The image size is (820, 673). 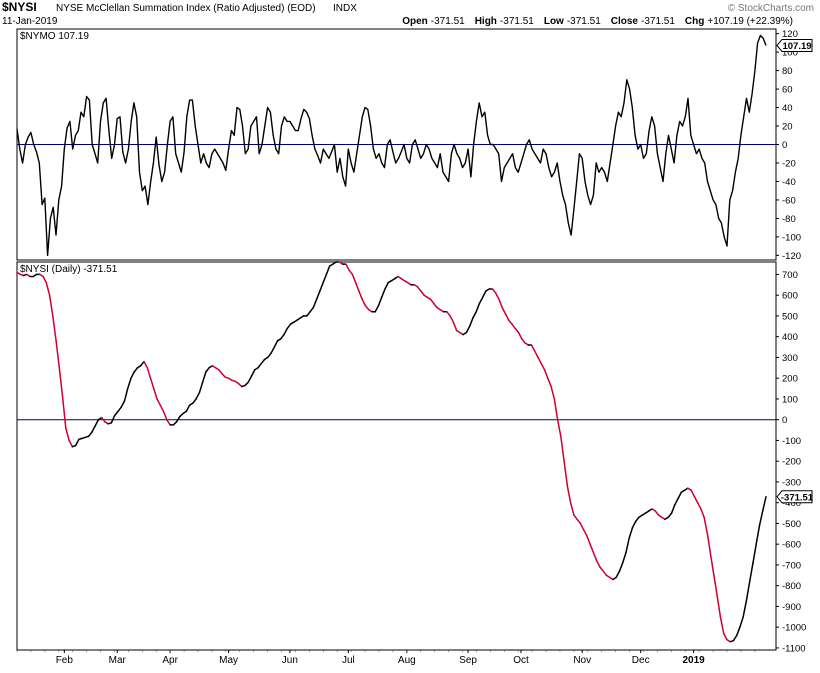 I want to click on badge-value: -371.51, so click(x=797, y=497).